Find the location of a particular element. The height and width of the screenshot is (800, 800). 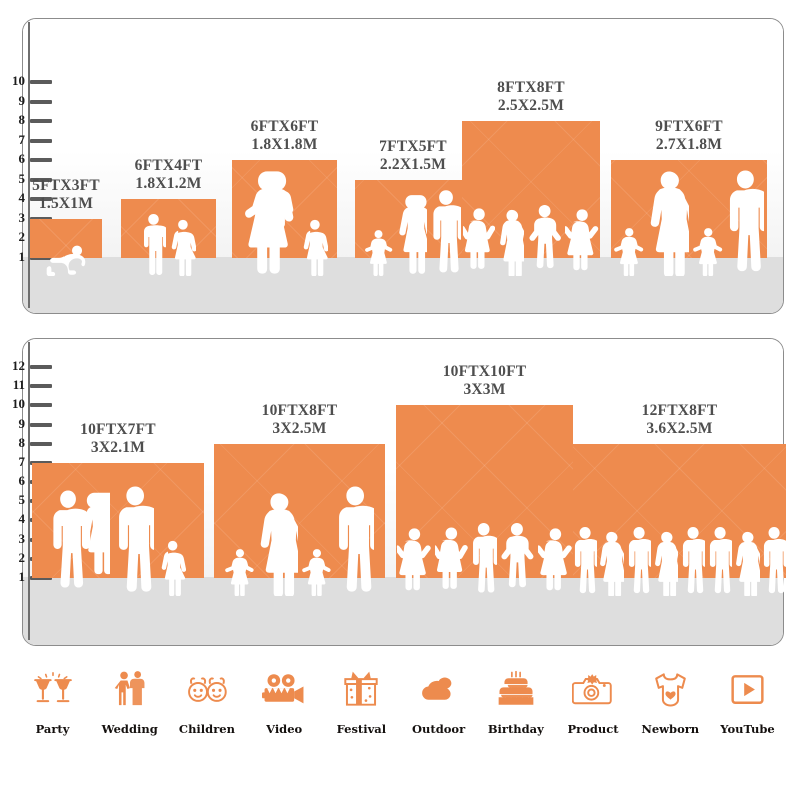

bar-size-label: 5FTX3FT 1.5X1M is located at coordinates (66, 195).